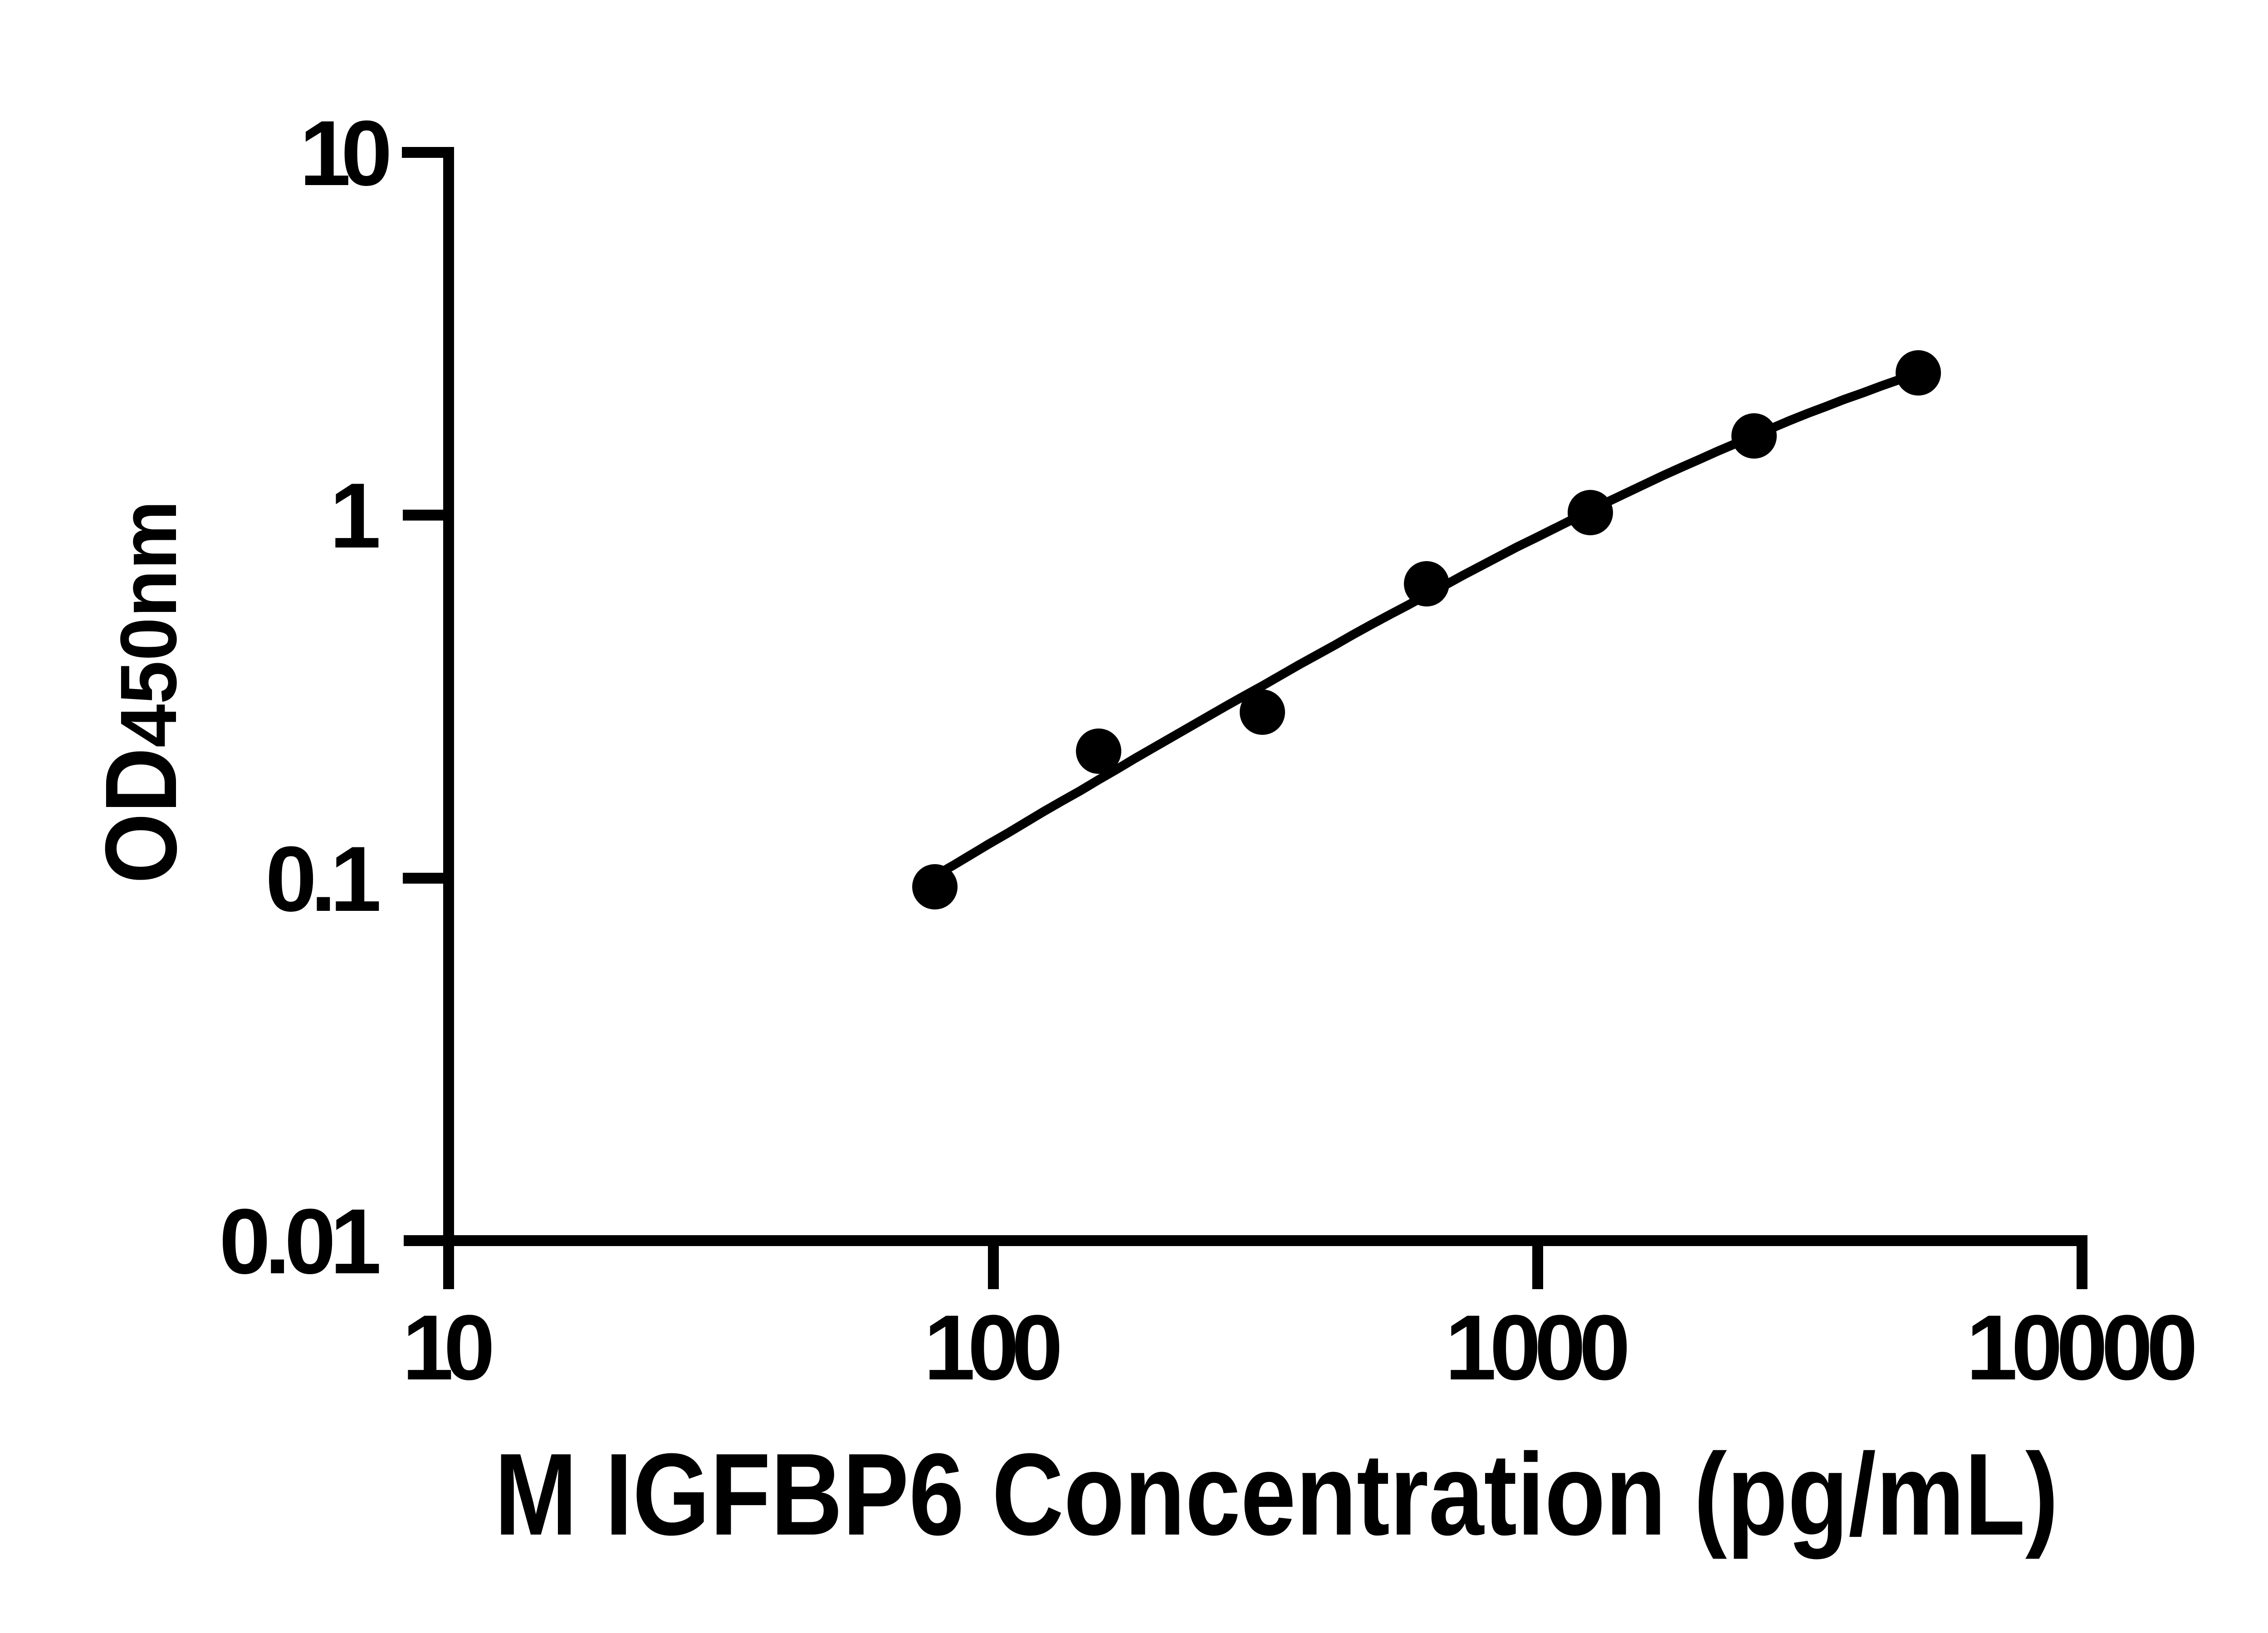 This screenshot has width=2268, height=1633. Describe the element at coordinates (356, 515) in the screenshot. I see `svg-text: 1` at that location.